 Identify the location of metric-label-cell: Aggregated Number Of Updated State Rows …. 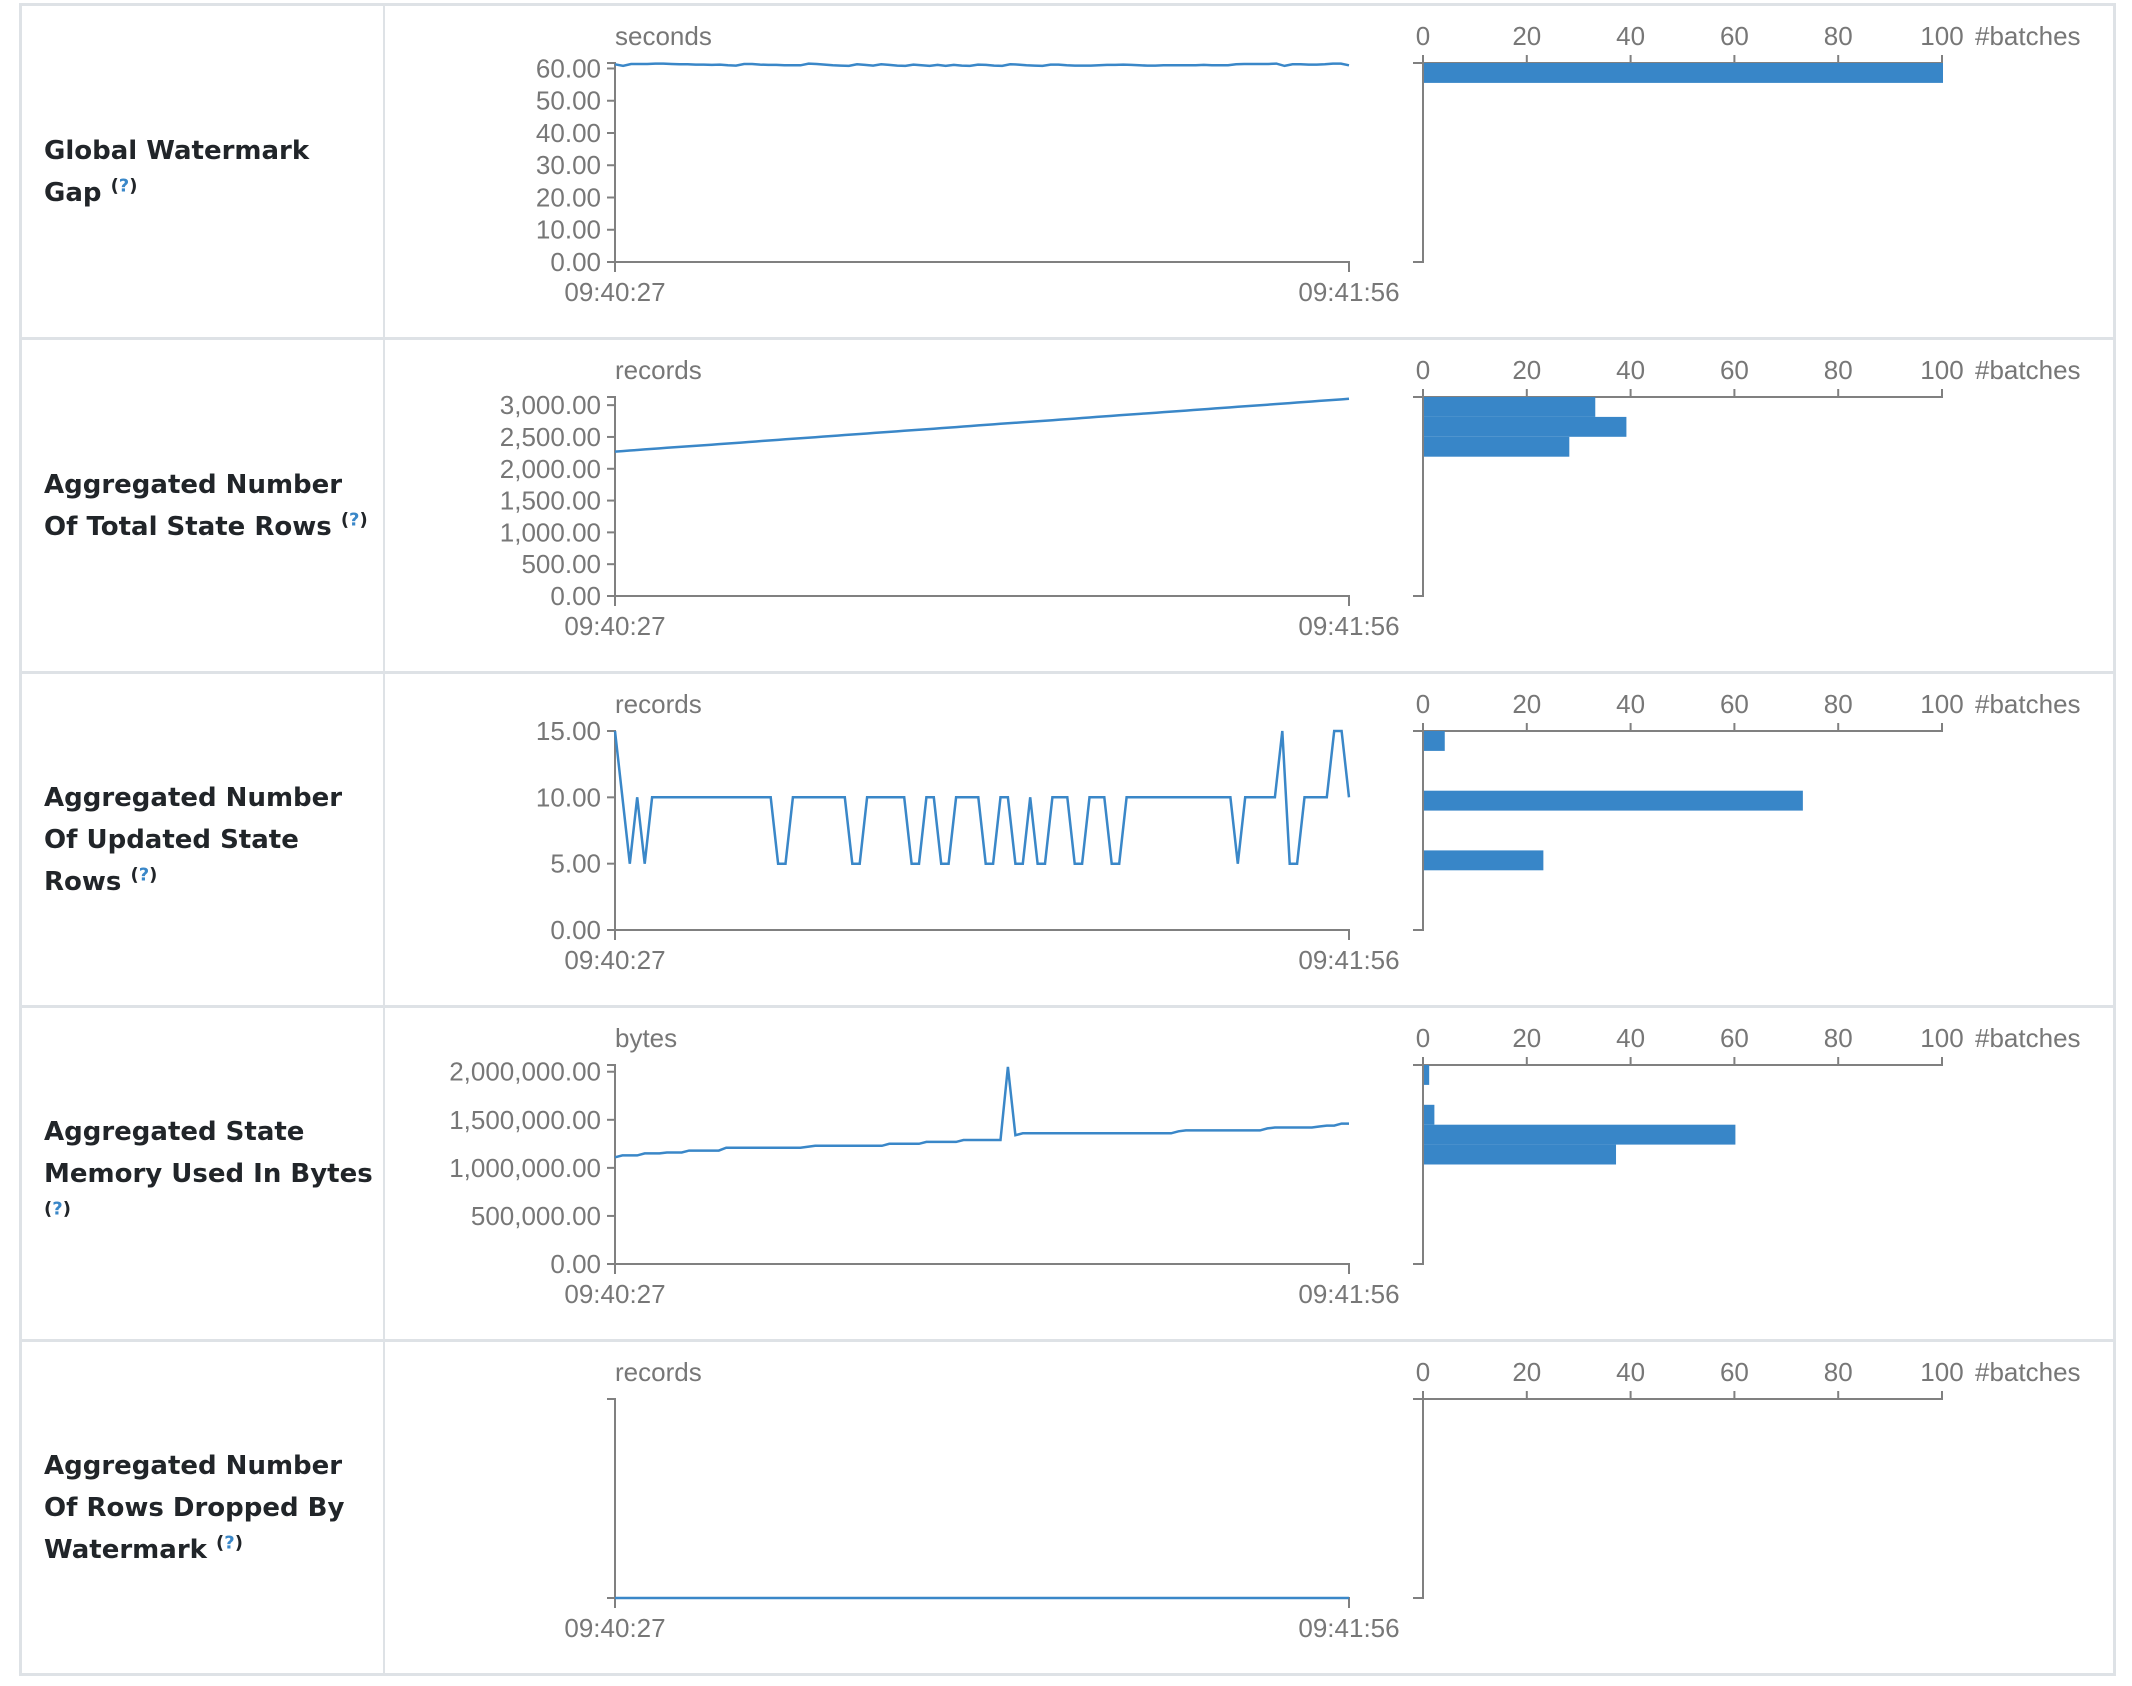
(203, 839).